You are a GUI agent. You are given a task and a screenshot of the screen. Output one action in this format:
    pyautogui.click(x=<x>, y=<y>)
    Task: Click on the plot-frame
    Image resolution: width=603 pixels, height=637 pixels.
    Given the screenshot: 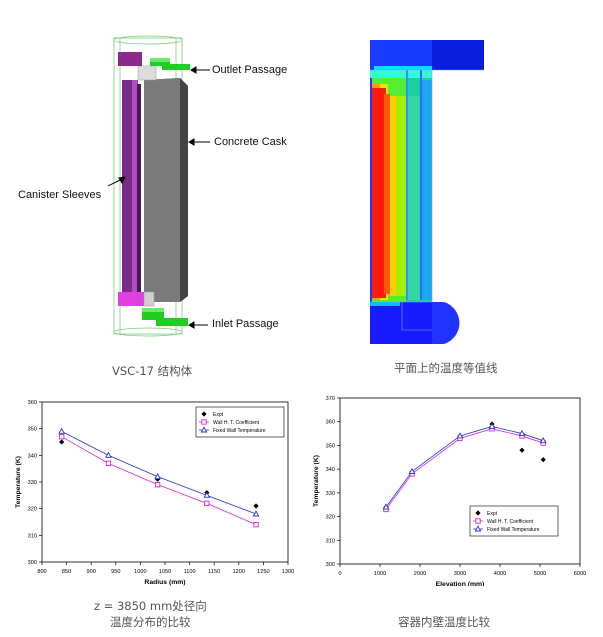 What is the action you would take?
    pyautogui.click(x=460, y=481)
    